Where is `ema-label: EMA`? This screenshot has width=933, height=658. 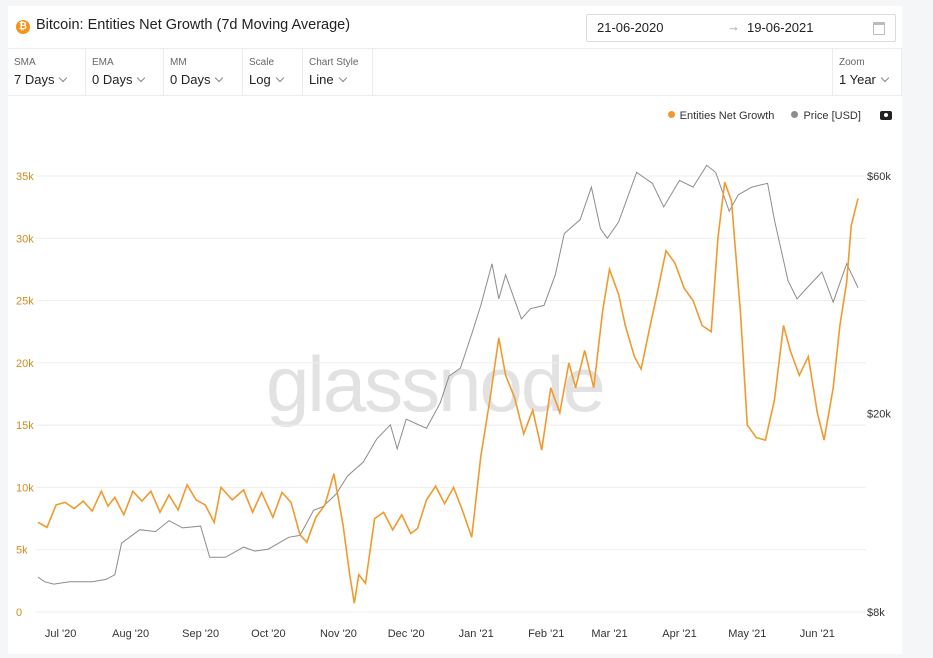
ema-label: EMA is located at coordinates (103, 62).